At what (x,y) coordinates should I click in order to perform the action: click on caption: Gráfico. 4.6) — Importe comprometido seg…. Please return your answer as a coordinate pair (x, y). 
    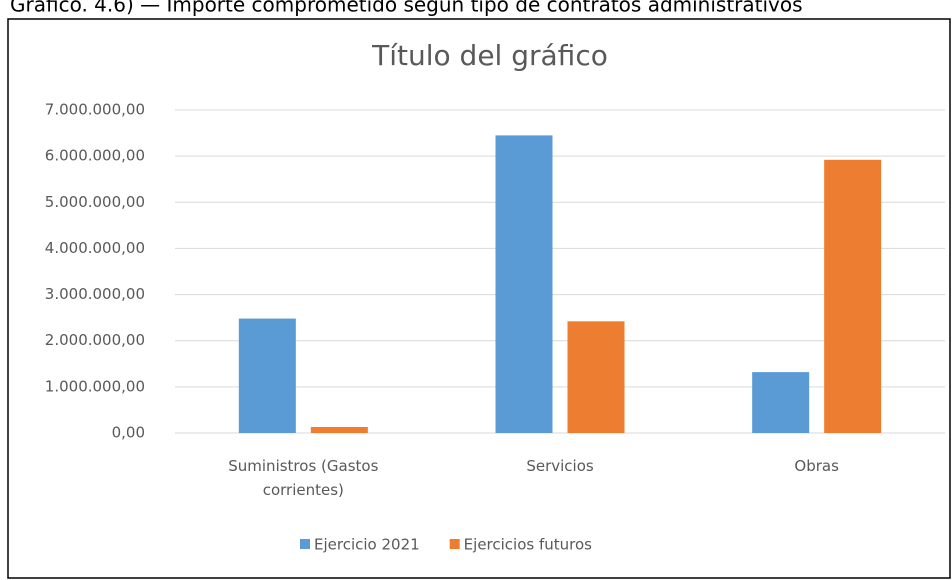
    Looking at the image, I should click on (406, 8).